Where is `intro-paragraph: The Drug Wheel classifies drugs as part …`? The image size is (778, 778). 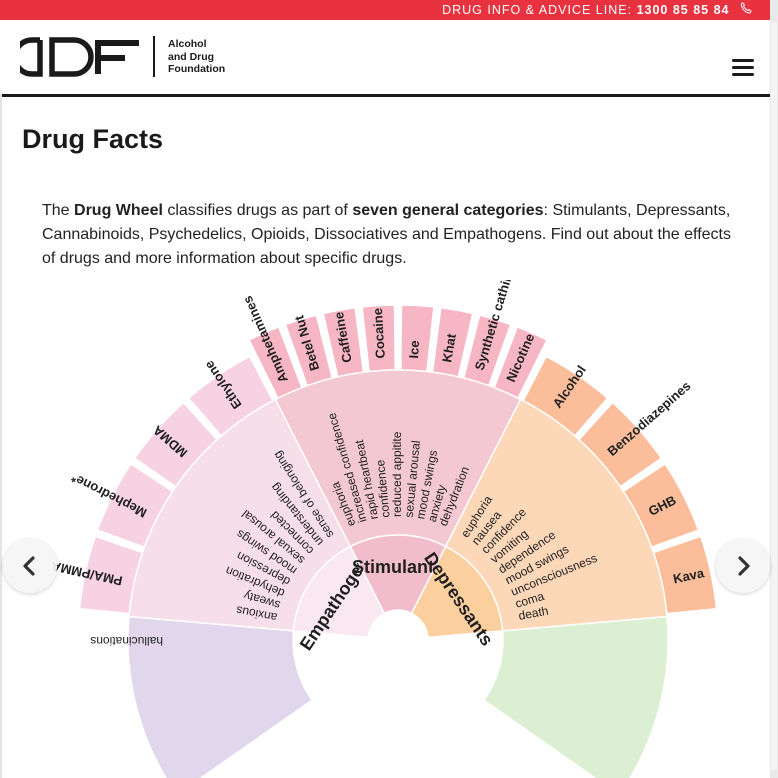 intro-paragraph: The Drug Wheel classifies drugs as part … is located at coordinates (387, 235).